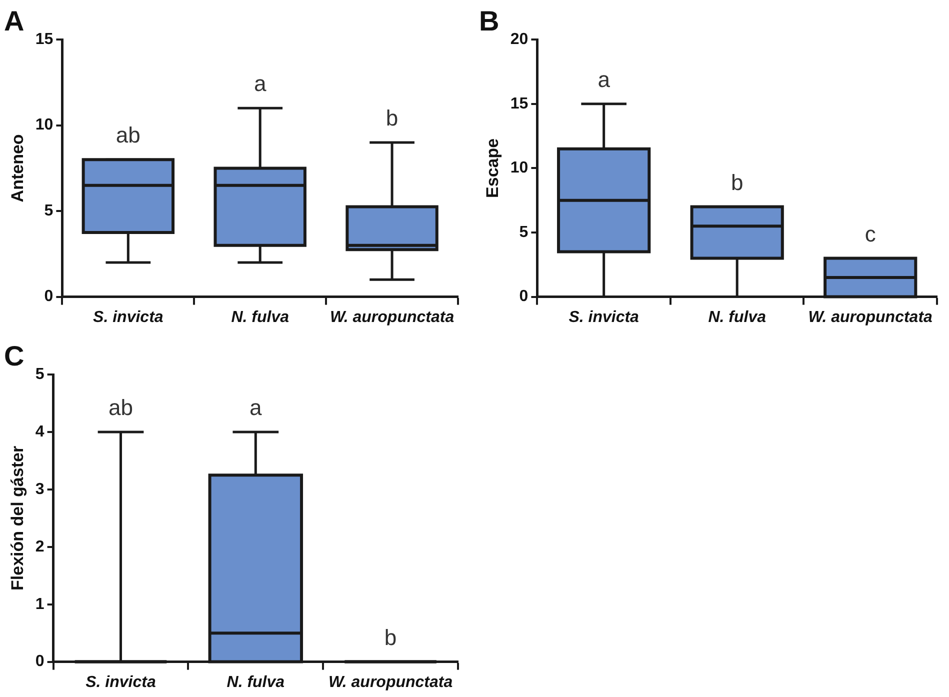 The height and width of the screenshot is (697, 949). I want to click on chart-title: A, so click(14, 21).